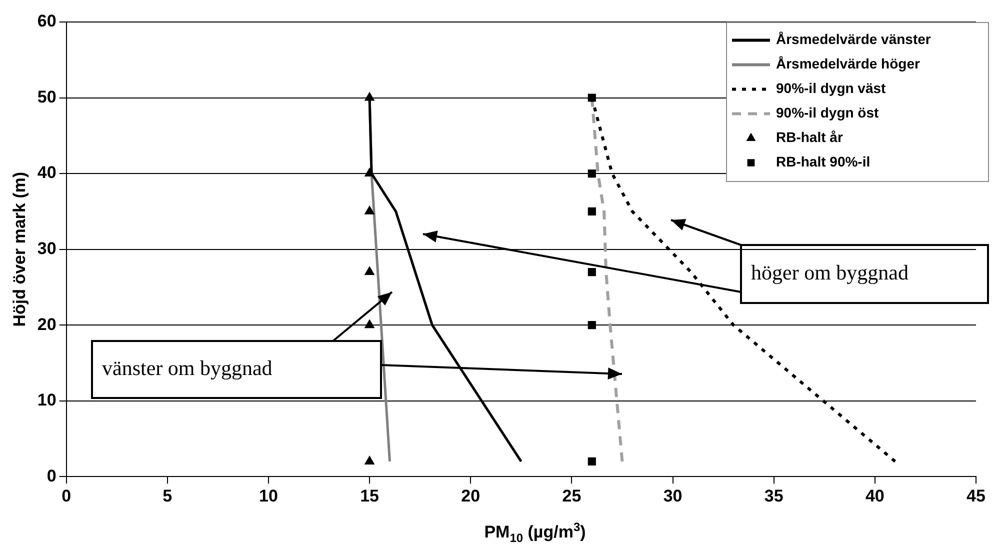 The width and height of the screenshot is (993, 560). What do you see at coordinates (46, 96) in the screenshot?
I see `y-tick-label: 50` at bounding box center [46, 96].